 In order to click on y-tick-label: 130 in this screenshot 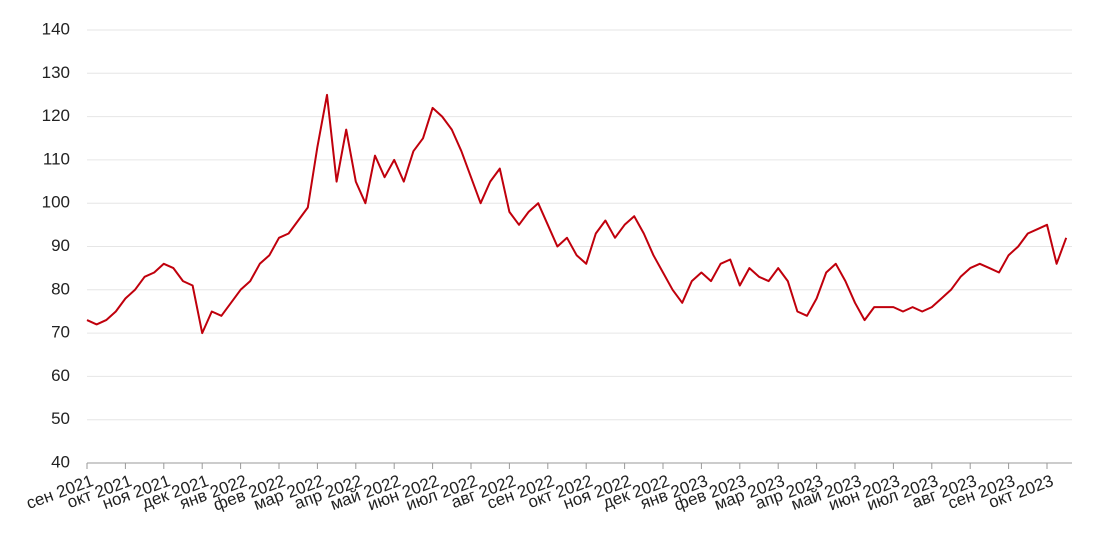, I will do `click(56, 72)`.